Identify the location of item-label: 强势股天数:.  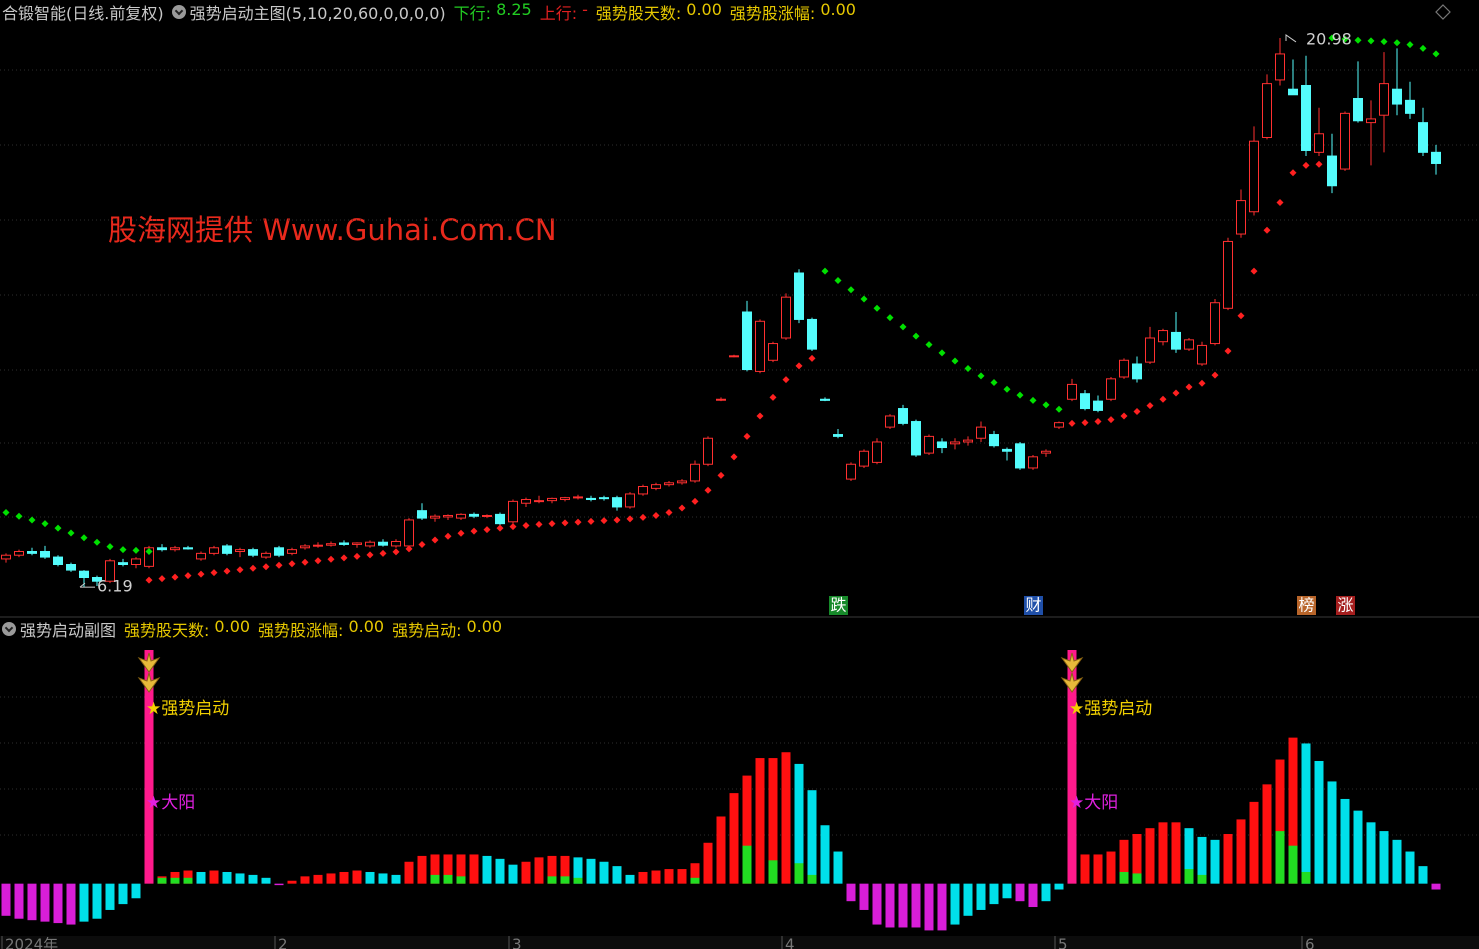
(167, 630).